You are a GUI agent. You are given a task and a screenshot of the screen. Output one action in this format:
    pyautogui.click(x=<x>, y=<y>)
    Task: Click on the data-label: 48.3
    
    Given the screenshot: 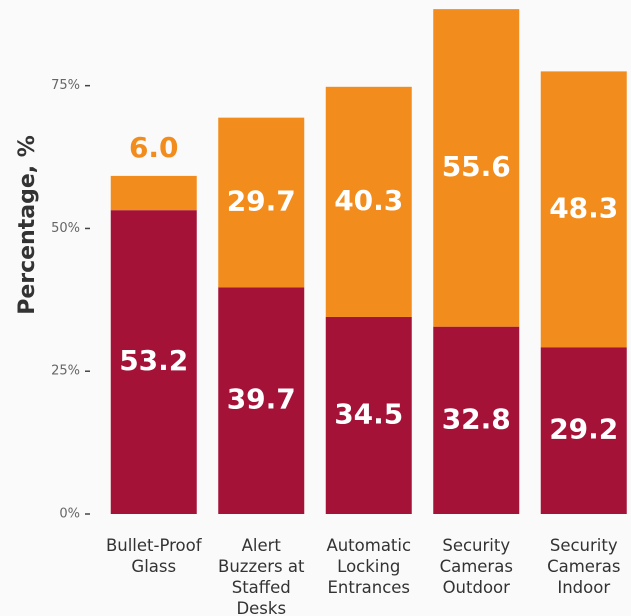 What is the action you would take?
    pyautogui.click(x=583, y=207)
    